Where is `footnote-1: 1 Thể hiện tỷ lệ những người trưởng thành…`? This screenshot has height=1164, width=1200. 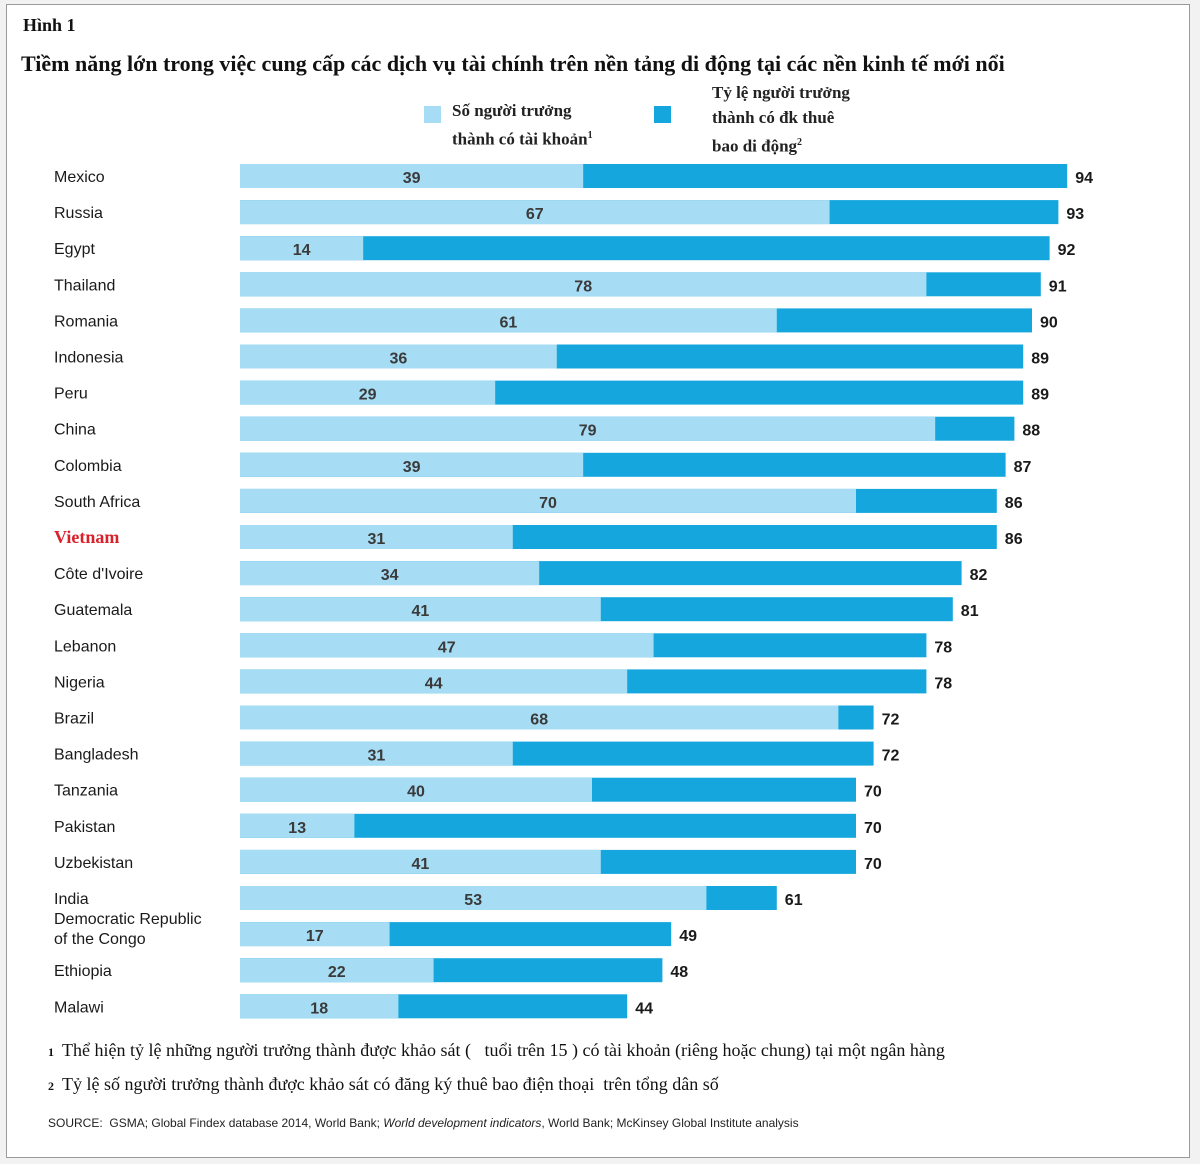 footnote-1: 1 Thể hiện tỷ lệ những người trưởng thành… is located at coordinates (496, 1050).